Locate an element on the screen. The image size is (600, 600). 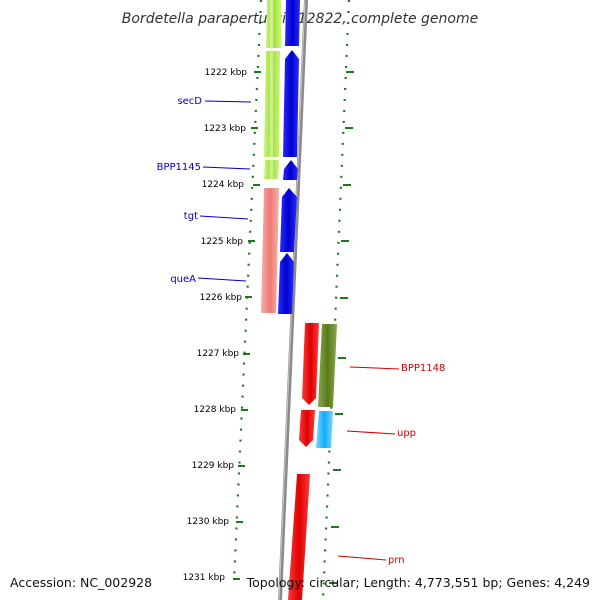
ruler-label: 1228 kbp is located at coordinates (215, 410).